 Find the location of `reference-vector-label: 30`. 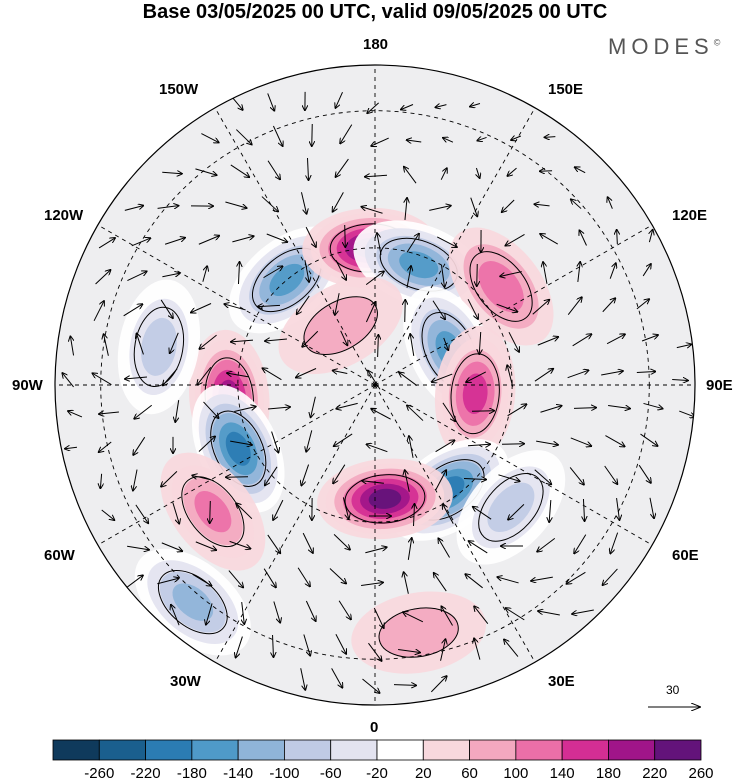

reference-vector-label: 30 is located at coordinates (673, 690).